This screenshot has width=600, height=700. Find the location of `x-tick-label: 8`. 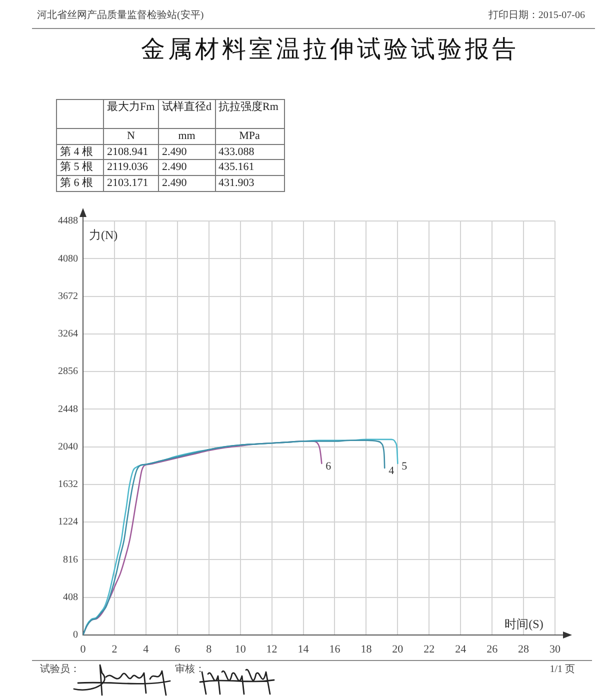

x-tick-label: 8 is located at coordinates (209, 649).